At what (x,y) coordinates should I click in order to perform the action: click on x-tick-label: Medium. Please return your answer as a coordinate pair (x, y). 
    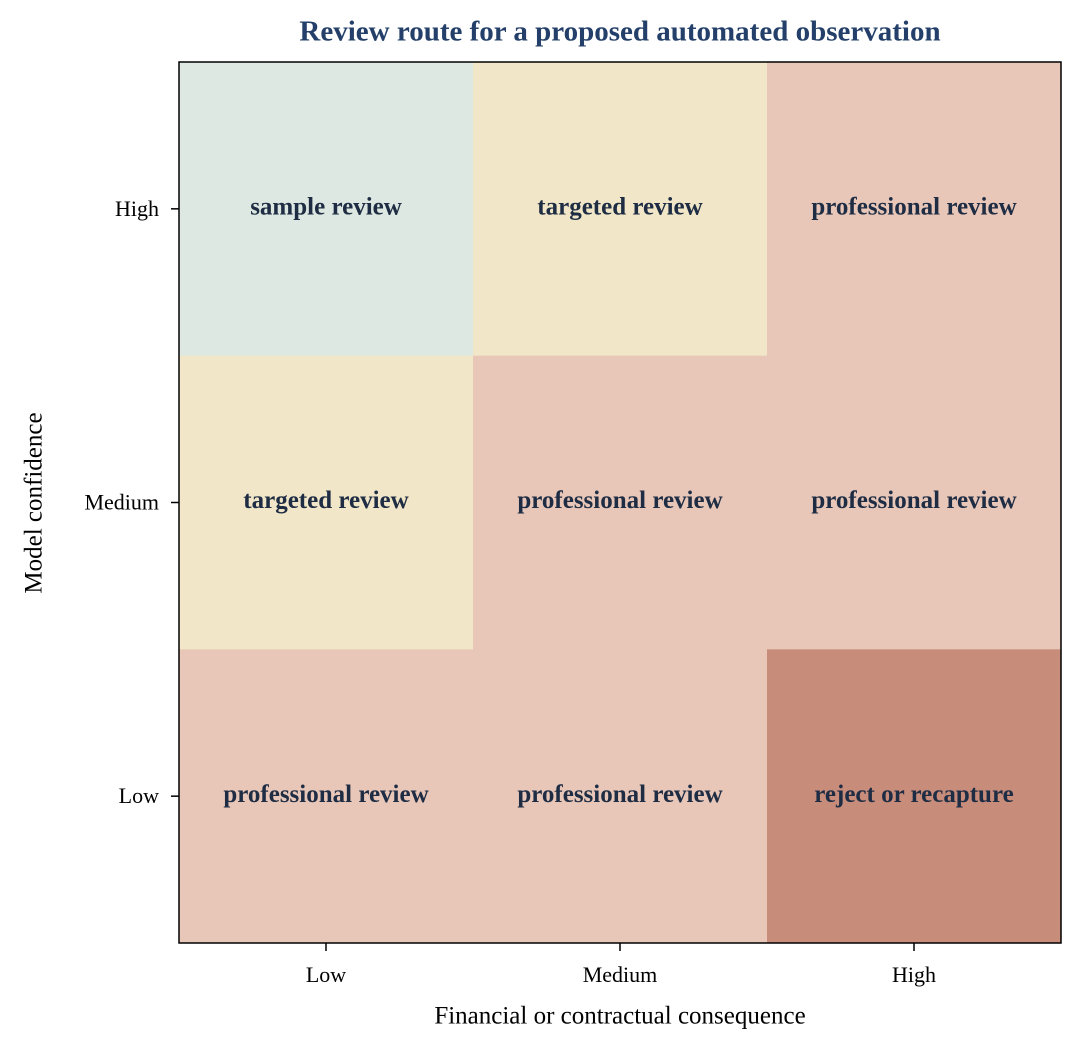
    Looking at the image, I should click on (620, 974).